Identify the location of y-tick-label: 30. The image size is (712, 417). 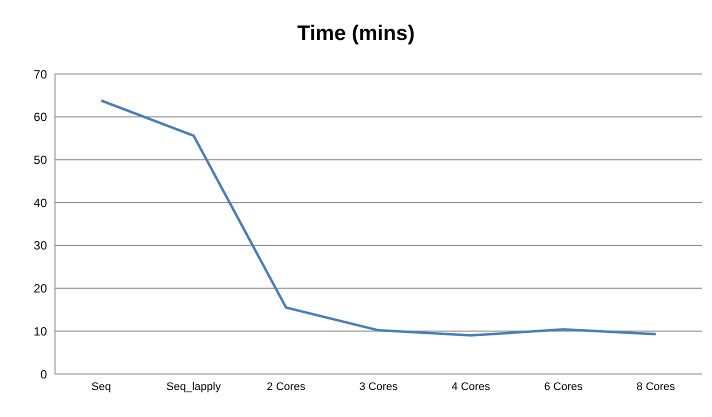
(41, 245).